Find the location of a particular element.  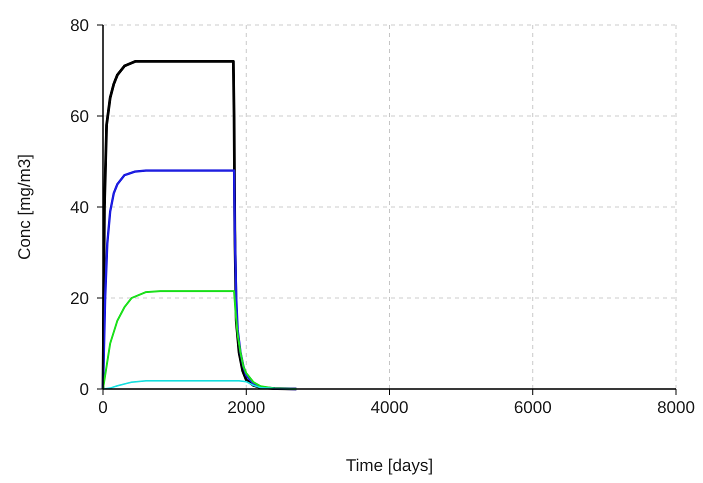

x-tick-label: 0 is located at coordinates (103, 407).